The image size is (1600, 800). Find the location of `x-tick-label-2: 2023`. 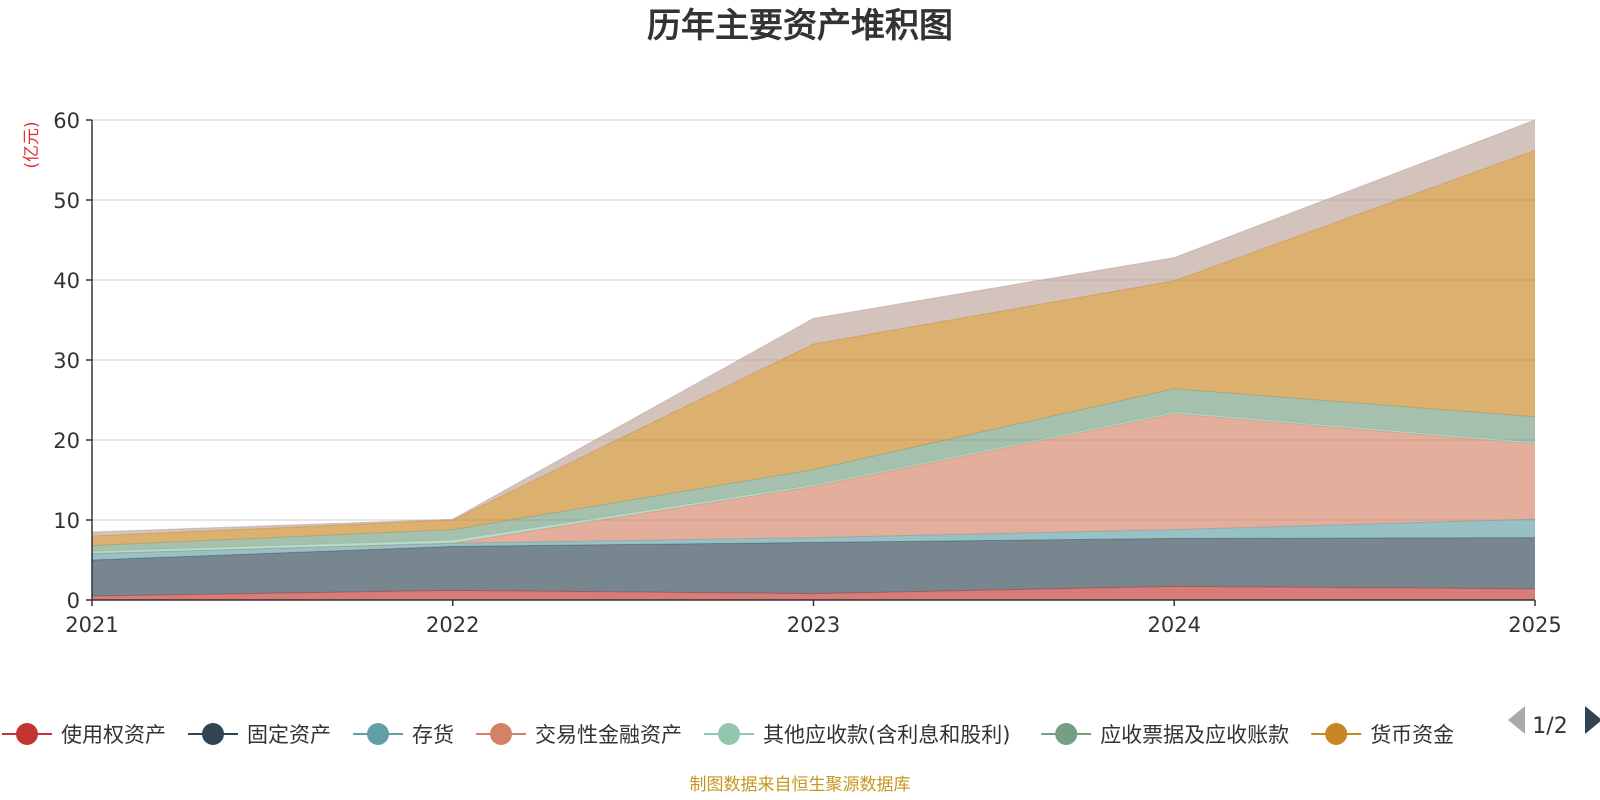

x-tick-label-2: 2023 is located at coordinates (813, 625).